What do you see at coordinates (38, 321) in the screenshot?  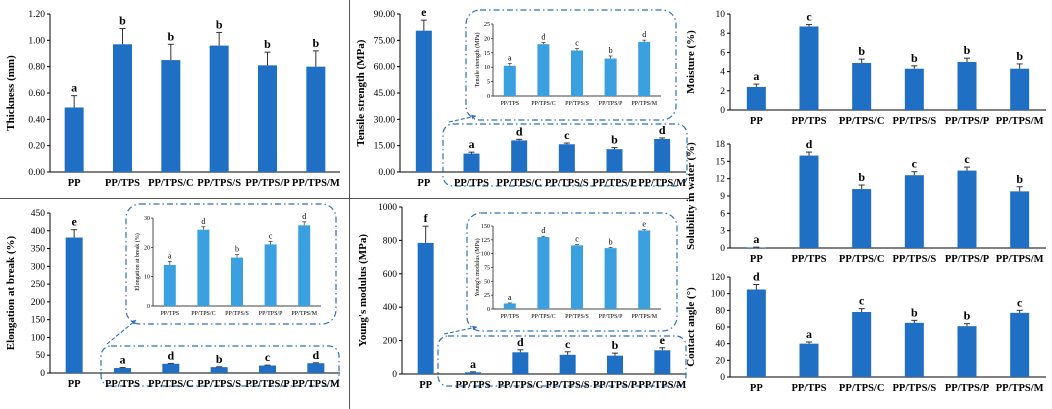 I see `y-tick-label: 150` at bounding box center [38, 321].